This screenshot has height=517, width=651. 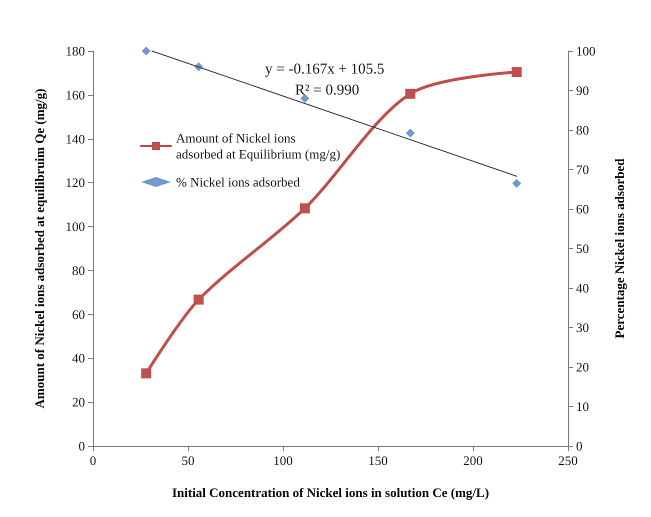 I want to click on y-tick-label: 20, so click(x=78, y=402).